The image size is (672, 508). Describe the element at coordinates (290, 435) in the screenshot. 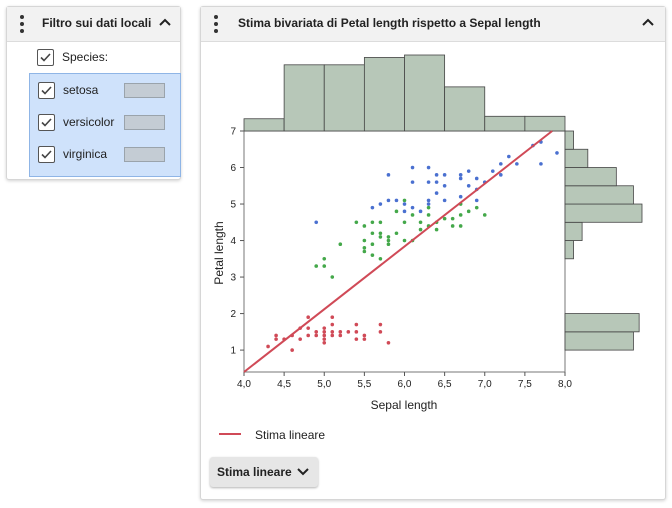

I see `legend-fit-label: Stima lineare` at that location.